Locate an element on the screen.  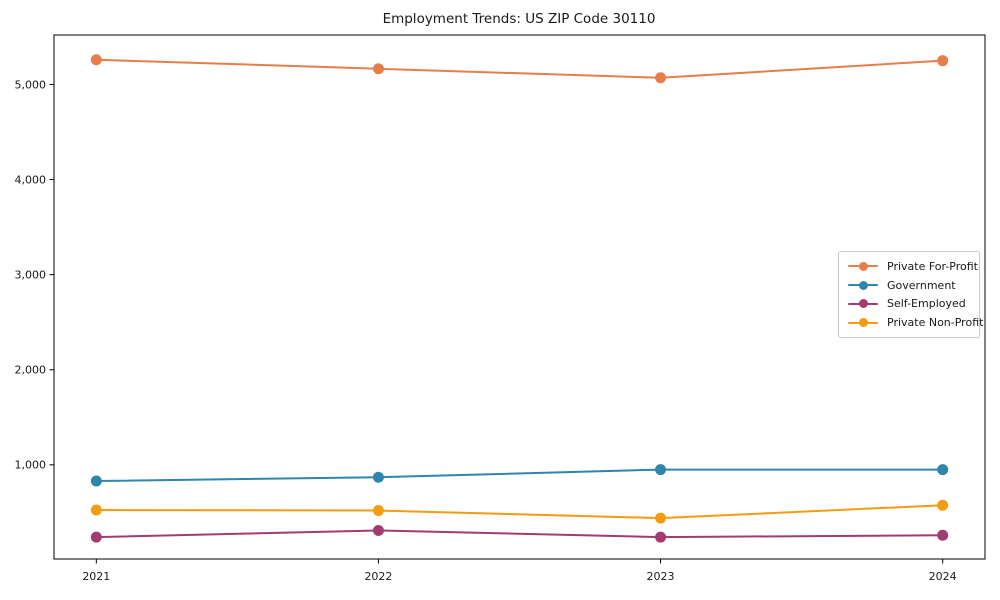
legend-item-private-non-profit: Private Non-Profit is located at coordinates (915, 322).